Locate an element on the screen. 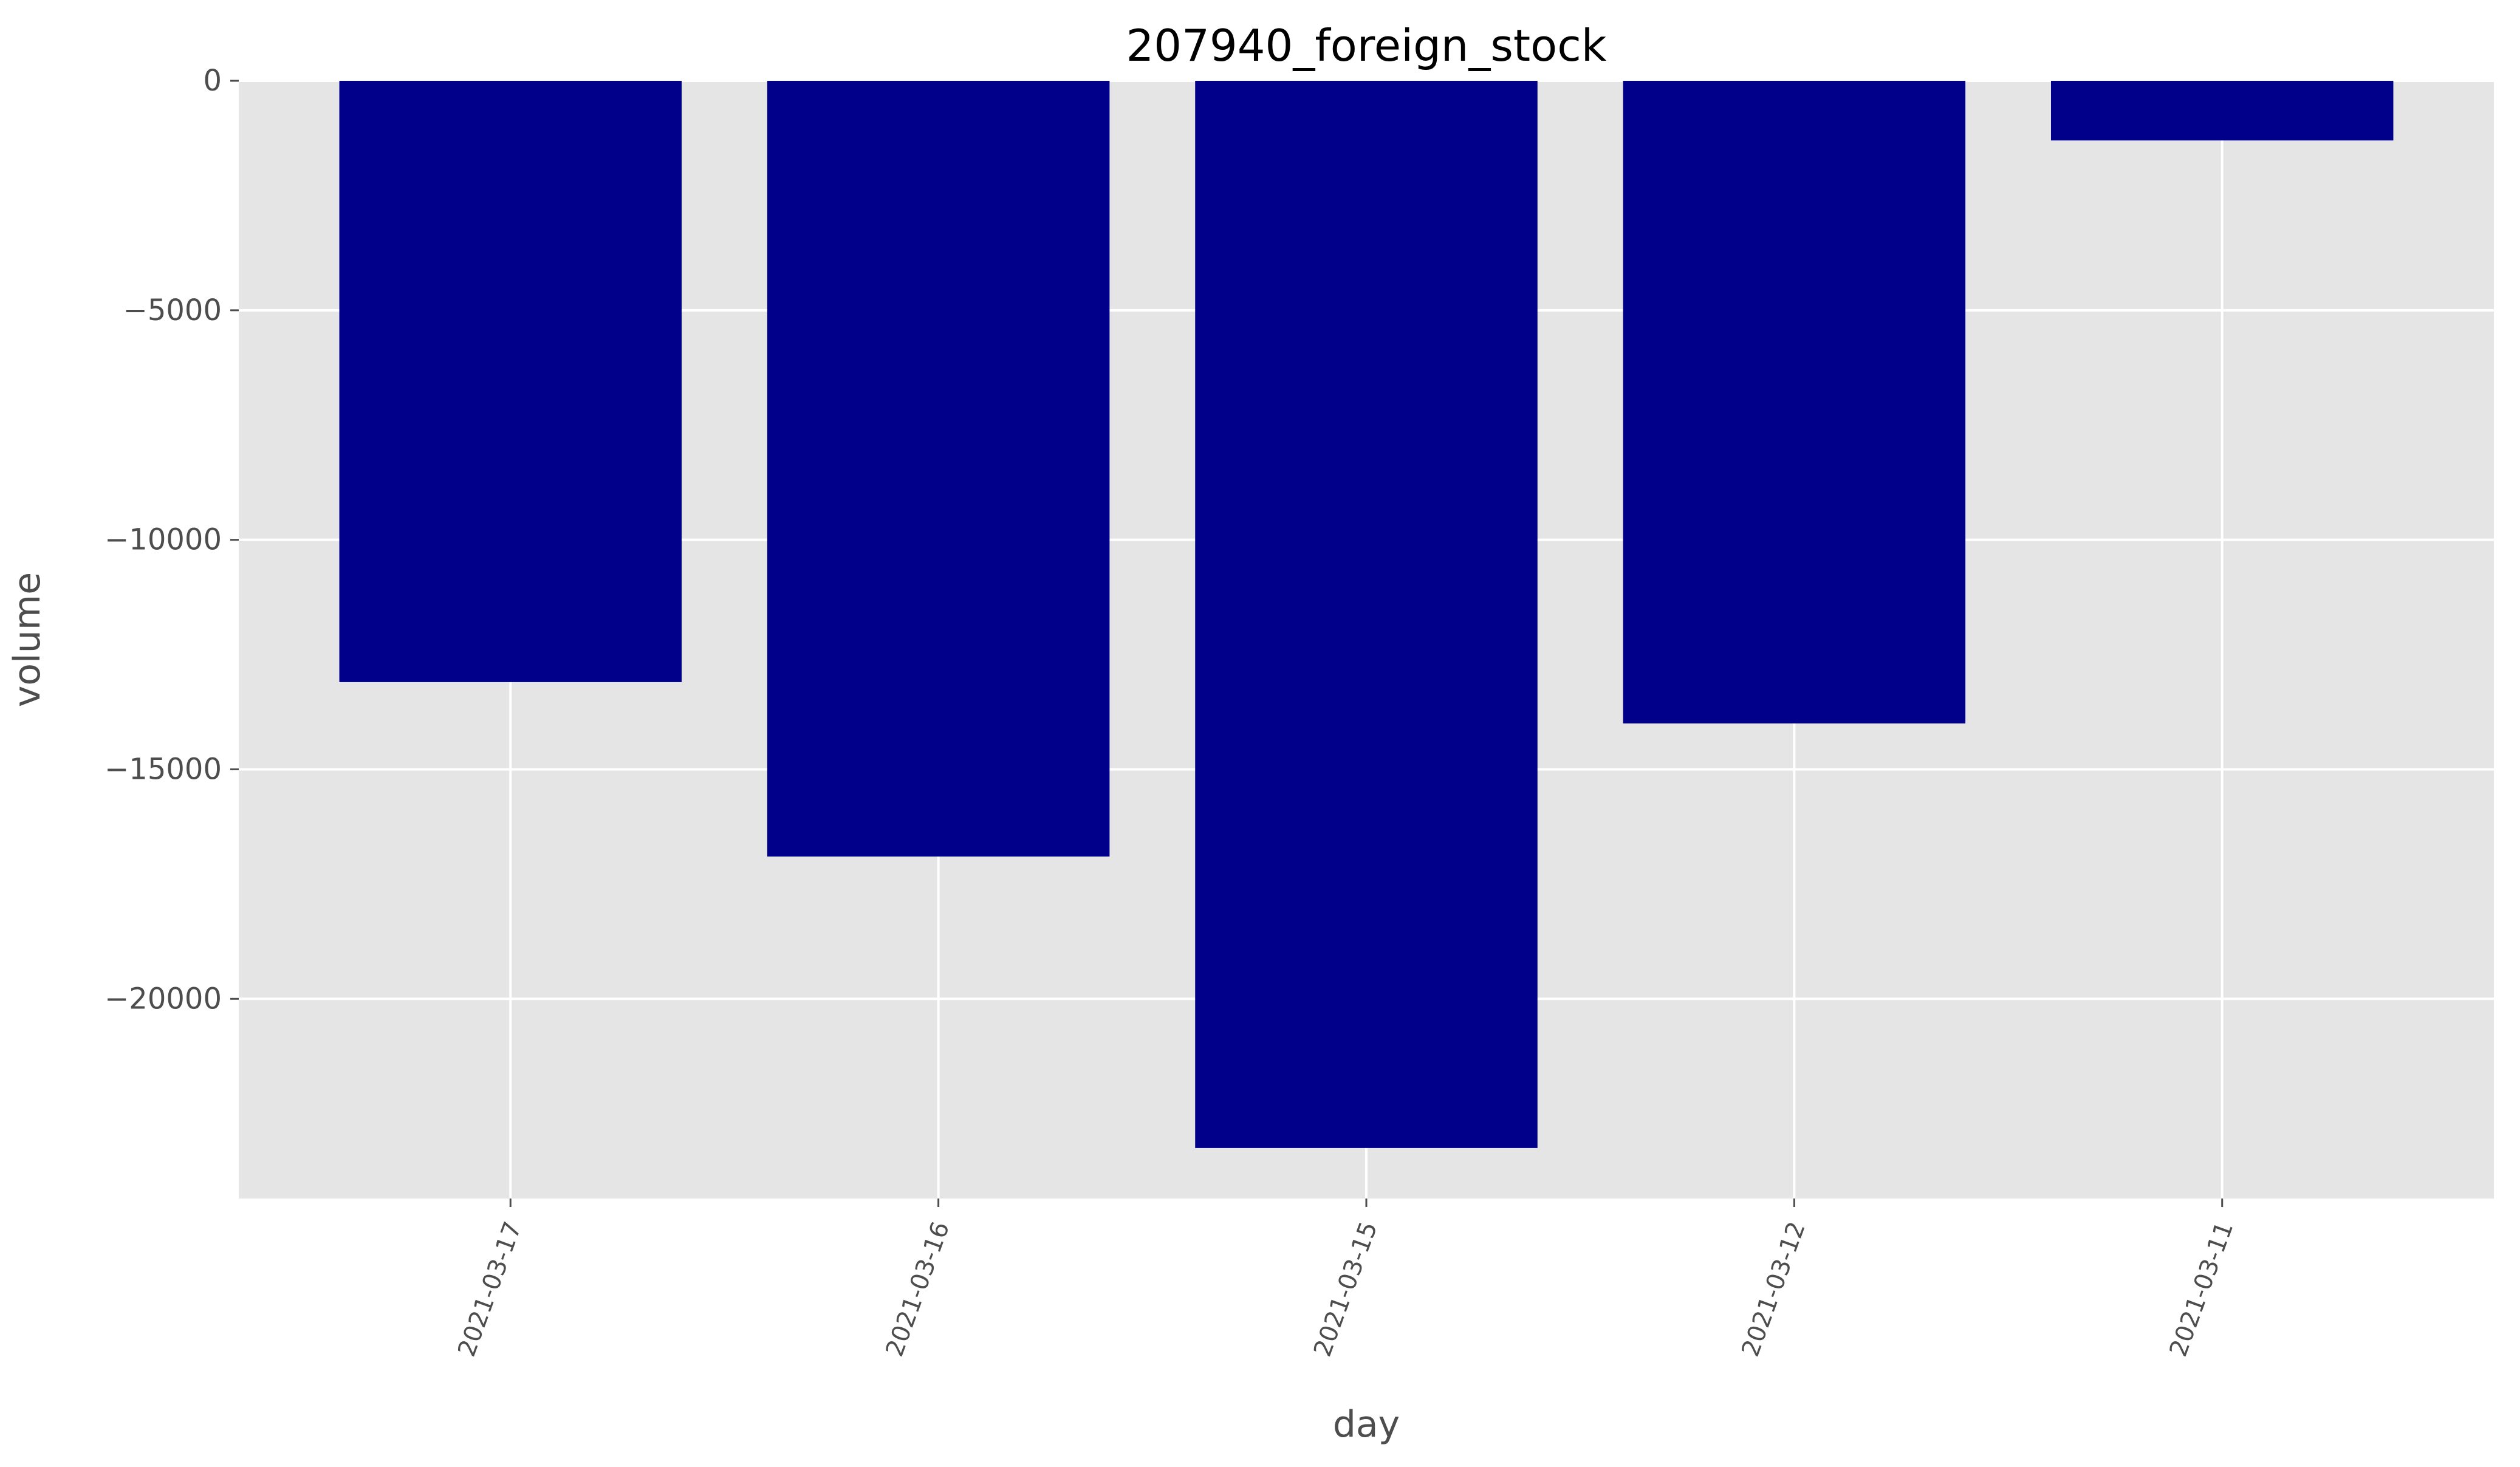 Image resolution: width=2520 pixels, height=1467 pixels. x-tick-label: 2021-03-12 is located at coordinates (1773, 1289).